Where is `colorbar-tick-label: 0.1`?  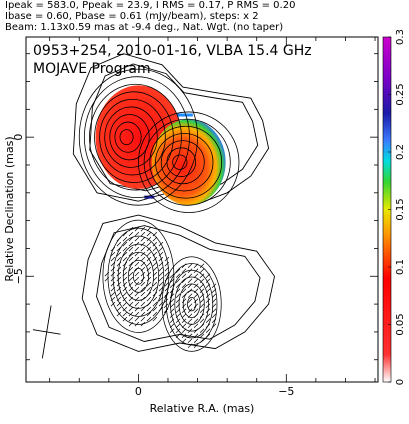 colorbar-tick-label: 0.1 is located at coordinates (400, 267).